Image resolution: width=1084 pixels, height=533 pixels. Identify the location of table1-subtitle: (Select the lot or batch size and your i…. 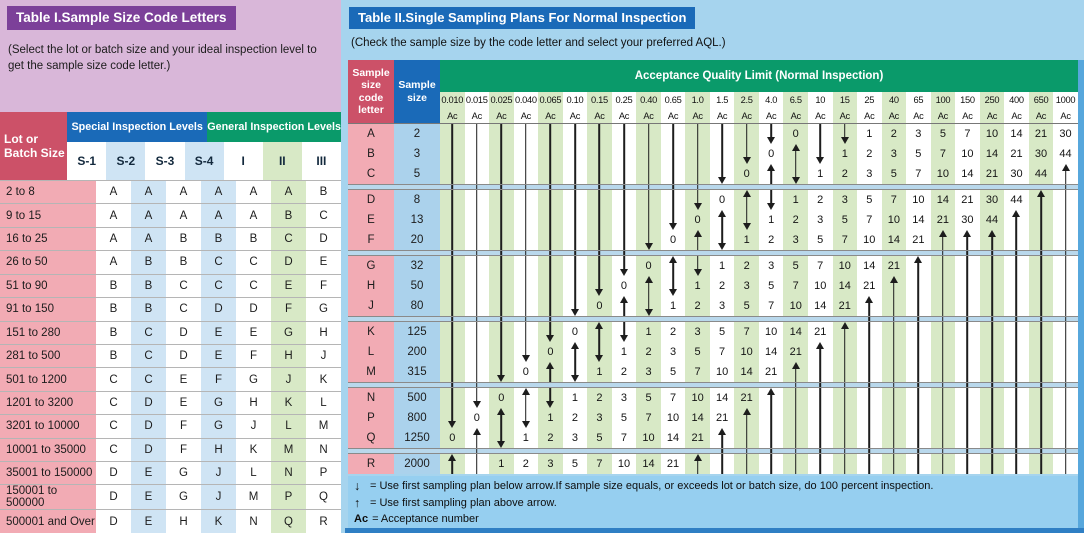
(162, 58).